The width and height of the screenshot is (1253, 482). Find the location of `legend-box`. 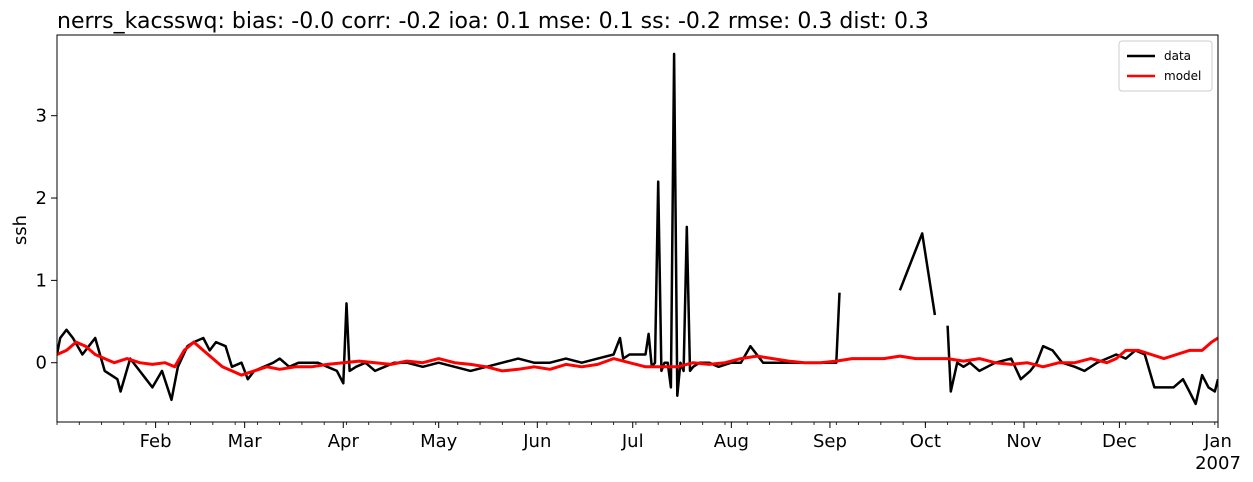

legend-box is located at coordinates (1165, 66).